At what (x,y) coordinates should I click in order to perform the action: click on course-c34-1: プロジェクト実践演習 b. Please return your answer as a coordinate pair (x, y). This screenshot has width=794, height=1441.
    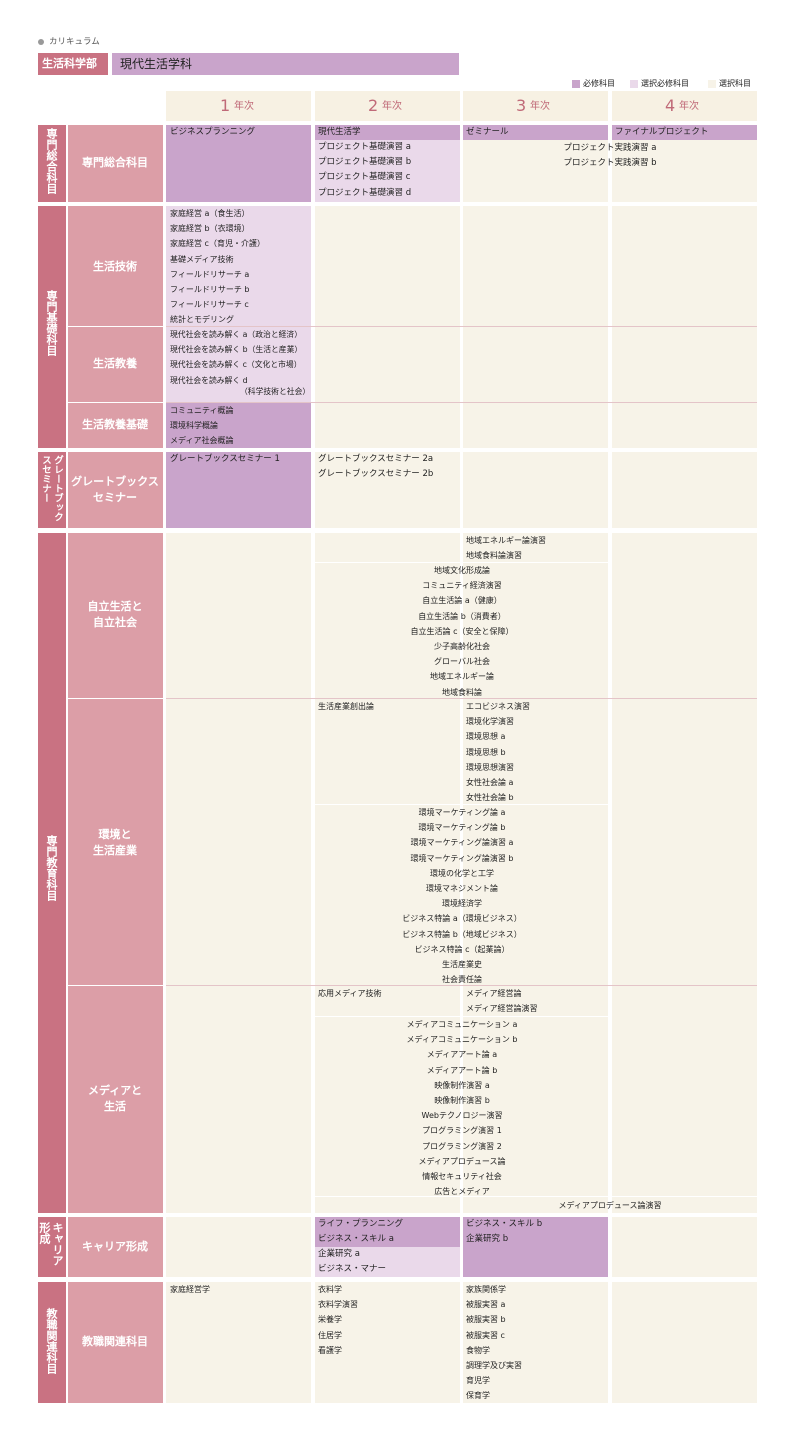
    Looking at the image, I should click on (610, 163).